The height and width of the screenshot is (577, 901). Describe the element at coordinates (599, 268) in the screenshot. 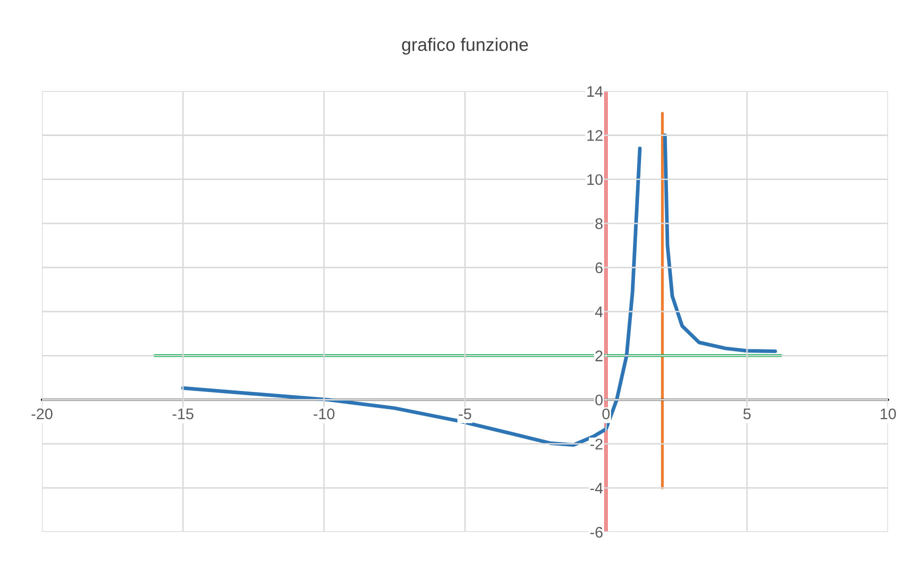

I see `y-tick-label: 6` at that location.